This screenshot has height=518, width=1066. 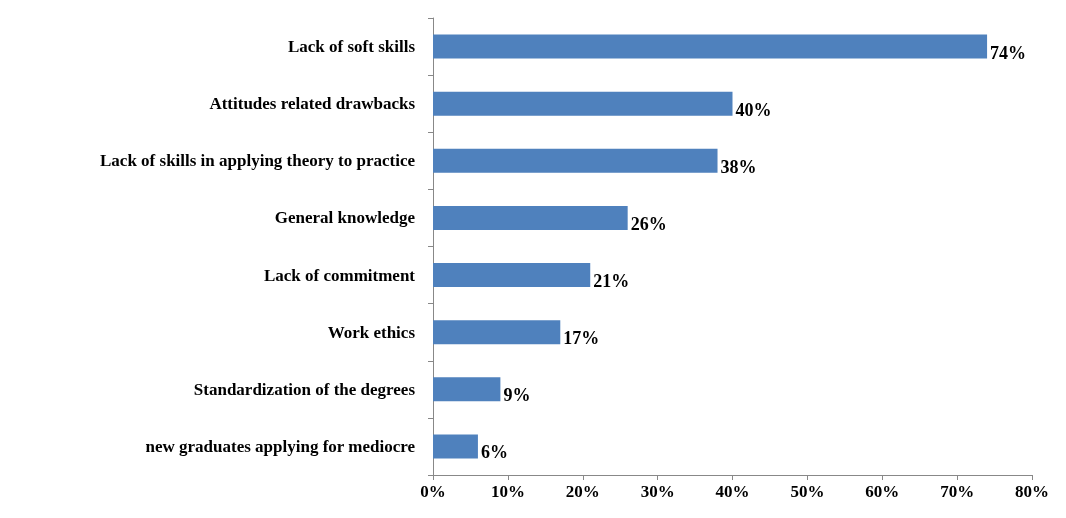 I want to click on x-tick-label: 70%, so click(x=957, y=491).